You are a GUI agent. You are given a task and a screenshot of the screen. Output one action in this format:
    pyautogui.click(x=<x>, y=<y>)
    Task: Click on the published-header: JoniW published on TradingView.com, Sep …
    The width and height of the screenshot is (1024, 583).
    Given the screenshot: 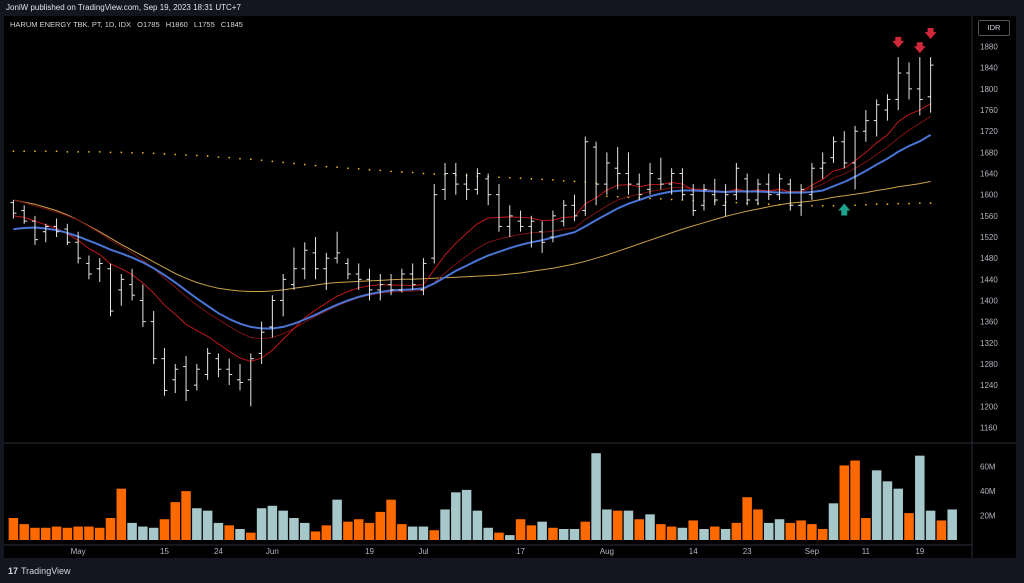 What is the action you would take?
    pyautogui.click(x=123, y=7)
    